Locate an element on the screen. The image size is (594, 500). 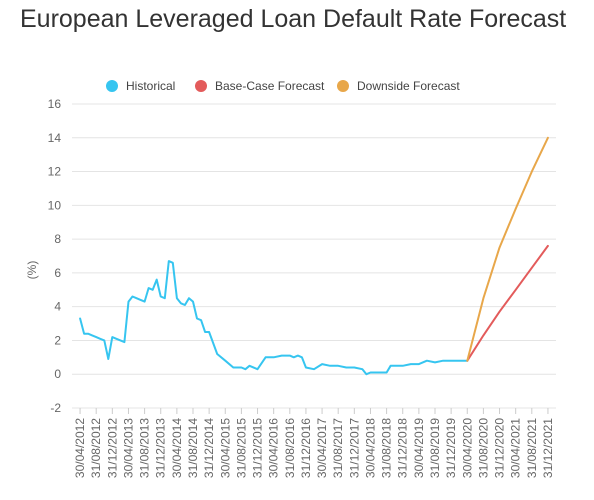
legend-label: Downside Forecast is located at coordinates (408, 86).